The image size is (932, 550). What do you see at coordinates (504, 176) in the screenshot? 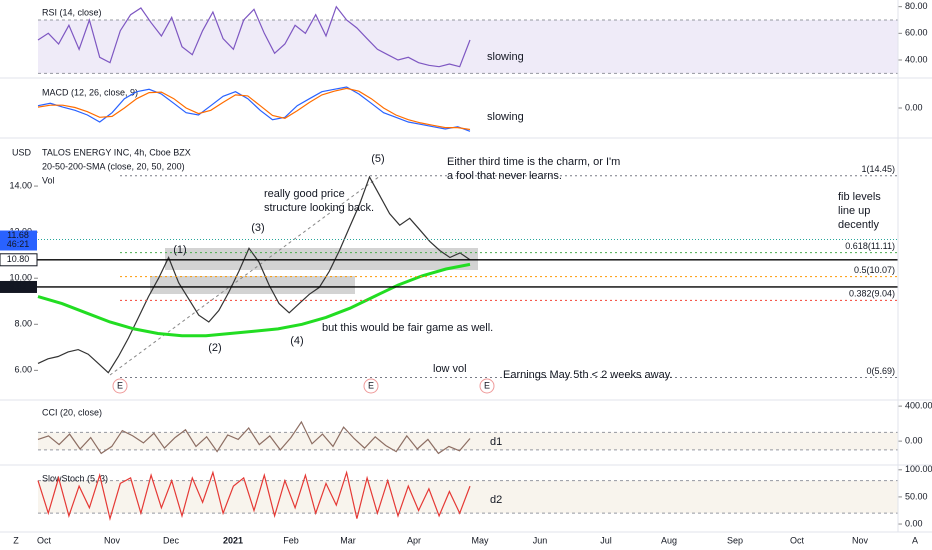
I see `annotation: a fool that never learns.` at bounding box center [504, 176].